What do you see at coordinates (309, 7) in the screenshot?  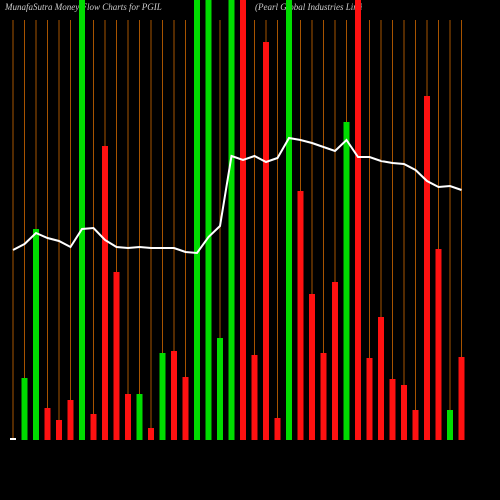 I see `chart-subtitle: (Pearl Global Industries Limi` at bounding box center [309, 7].